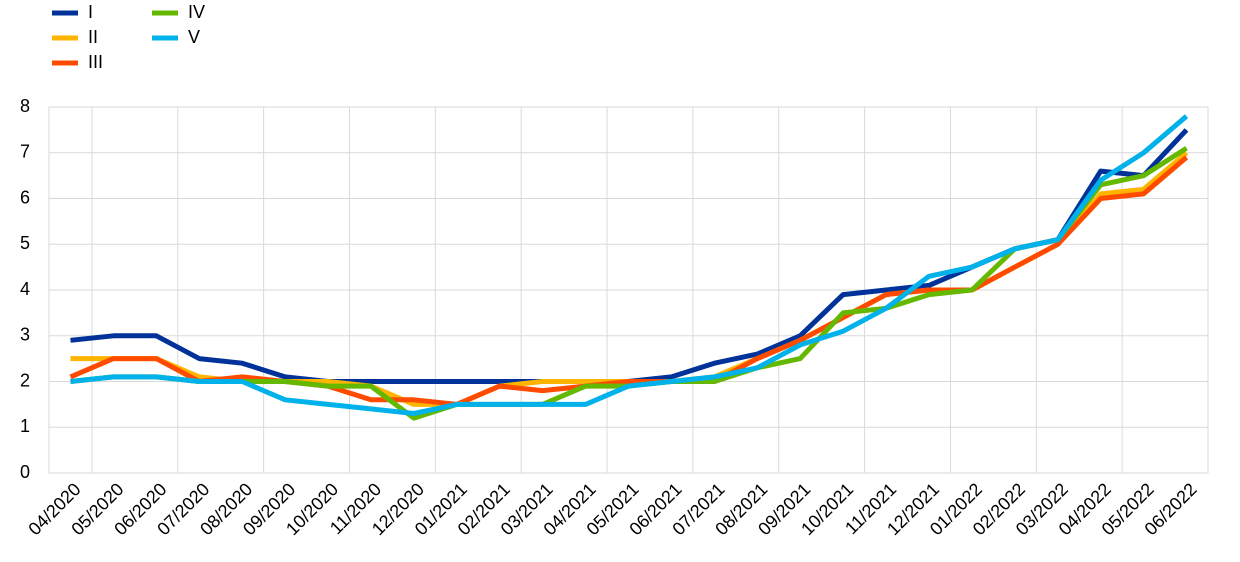 This screenshot has height=562, width=1240. Describe the element at coordinates (93, 37) in the screenshot. I see `legend-label: II` at that location.